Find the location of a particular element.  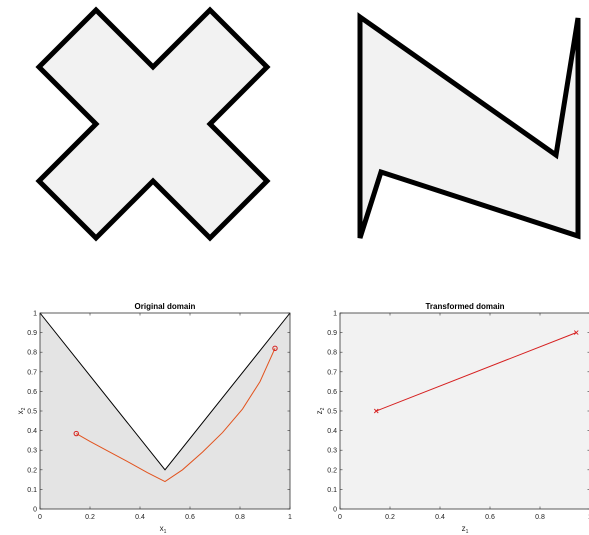

domain-boundary-line is located at coordinates (165, 391).